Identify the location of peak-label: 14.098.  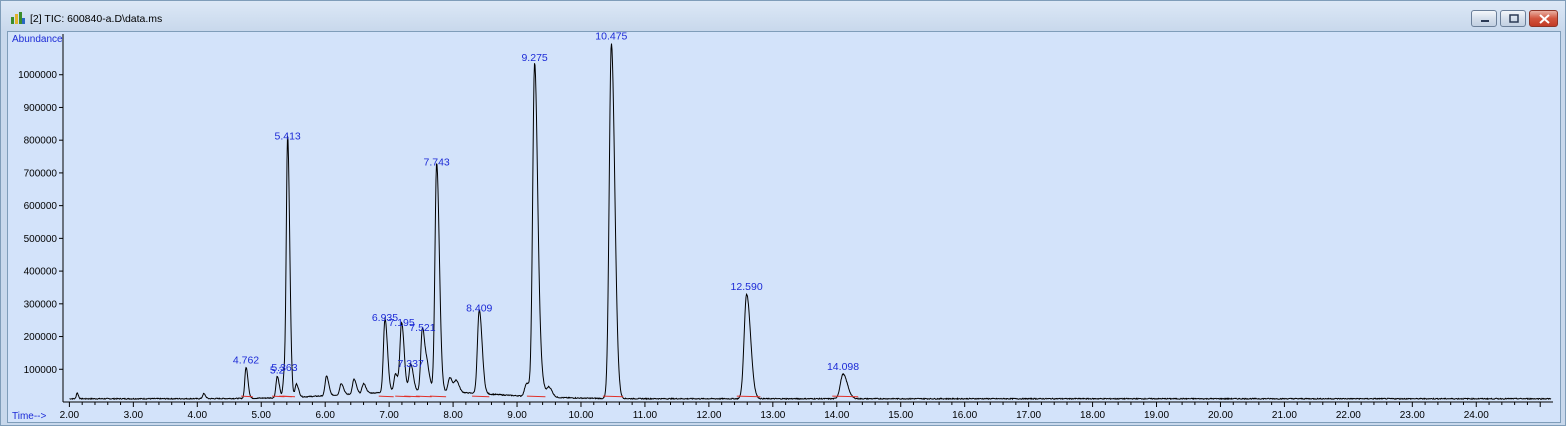
(843, 367).